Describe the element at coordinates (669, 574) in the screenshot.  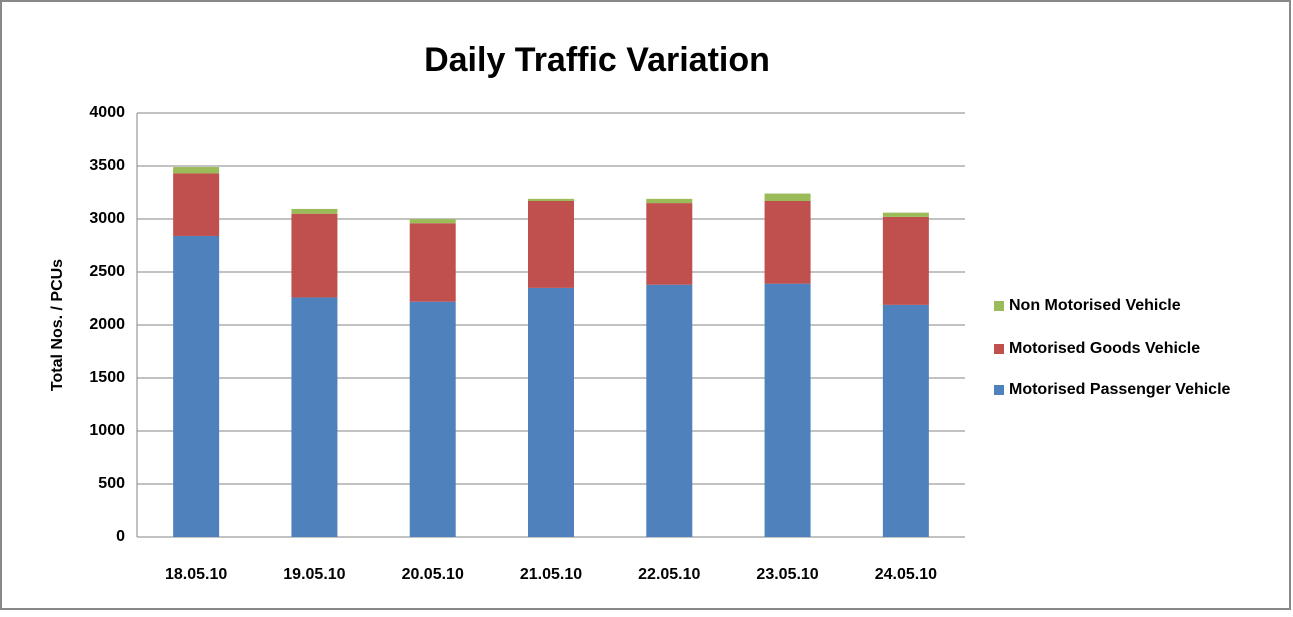
I see `x-tick-label: 22.05.10` at that location.